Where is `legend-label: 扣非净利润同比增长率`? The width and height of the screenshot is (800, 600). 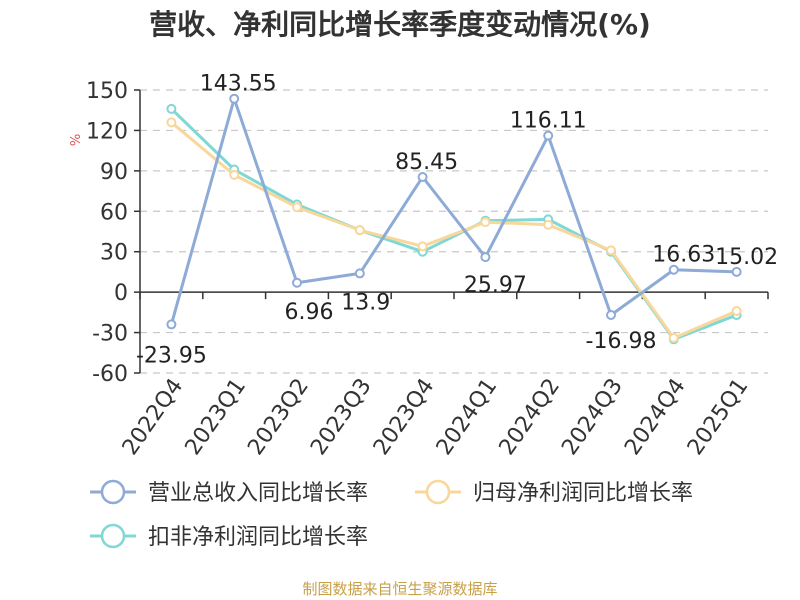 legend-label: 扣非净利润同比增长率 is located at coordinates (258, 537).